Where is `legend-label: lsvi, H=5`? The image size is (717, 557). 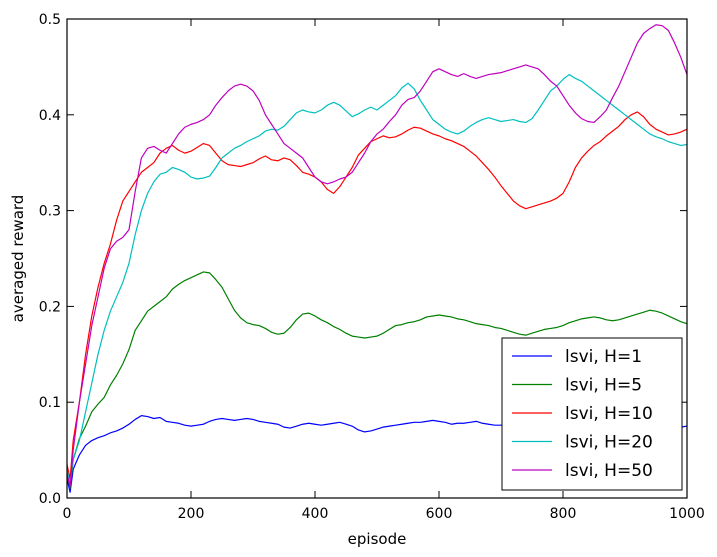 legend-label: lsvi, H=5 is located at coordinates (603, 386).